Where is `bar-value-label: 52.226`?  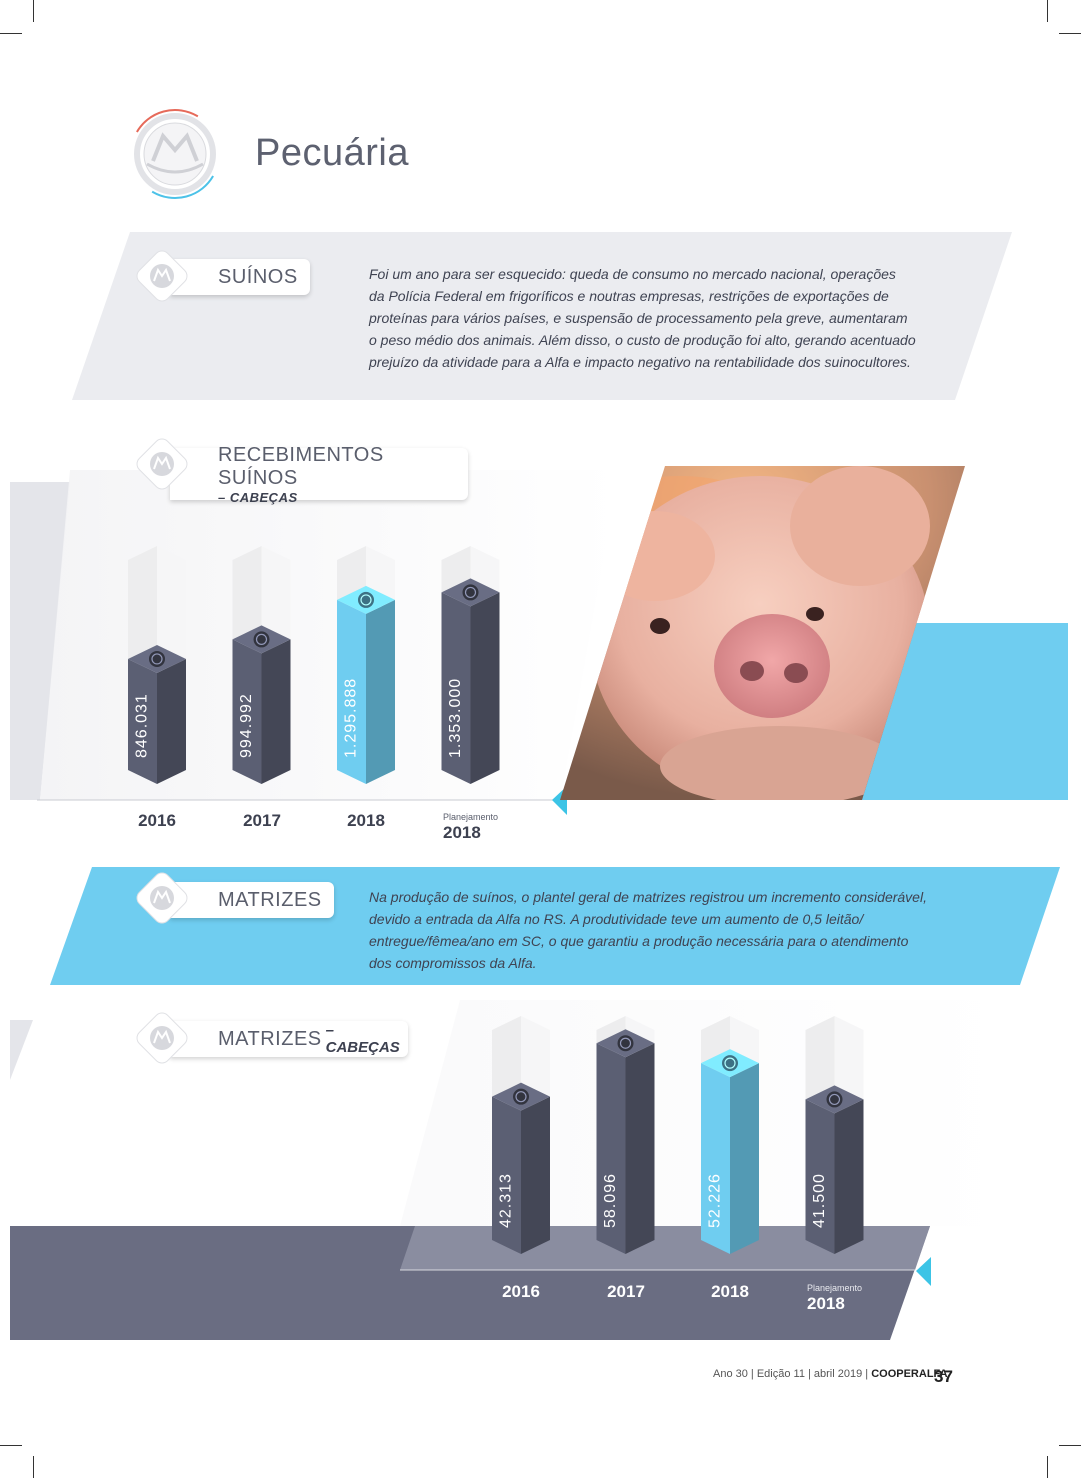
bar-value-label: 52.226 is located at coordinates (715, 1200).